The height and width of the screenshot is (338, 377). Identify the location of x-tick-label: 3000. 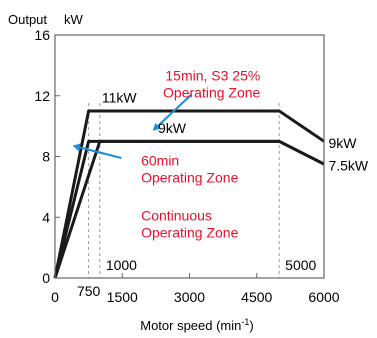
(189, 297).